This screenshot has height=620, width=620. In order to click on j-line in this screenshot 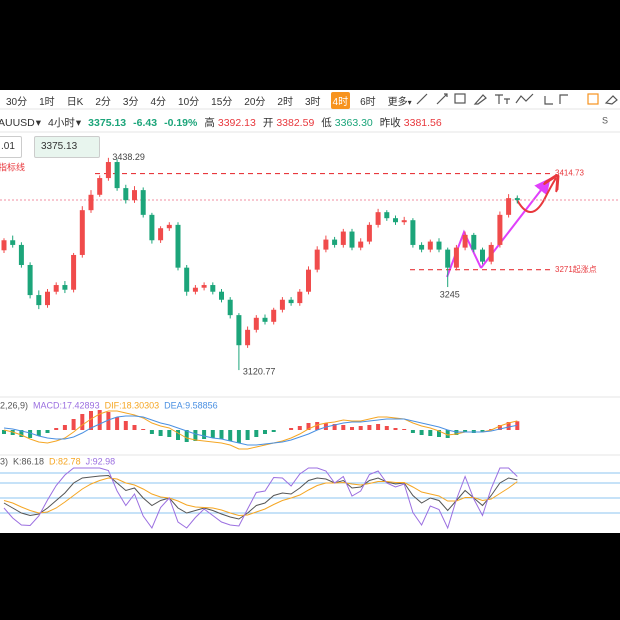, I will do `click(260, 498)`.